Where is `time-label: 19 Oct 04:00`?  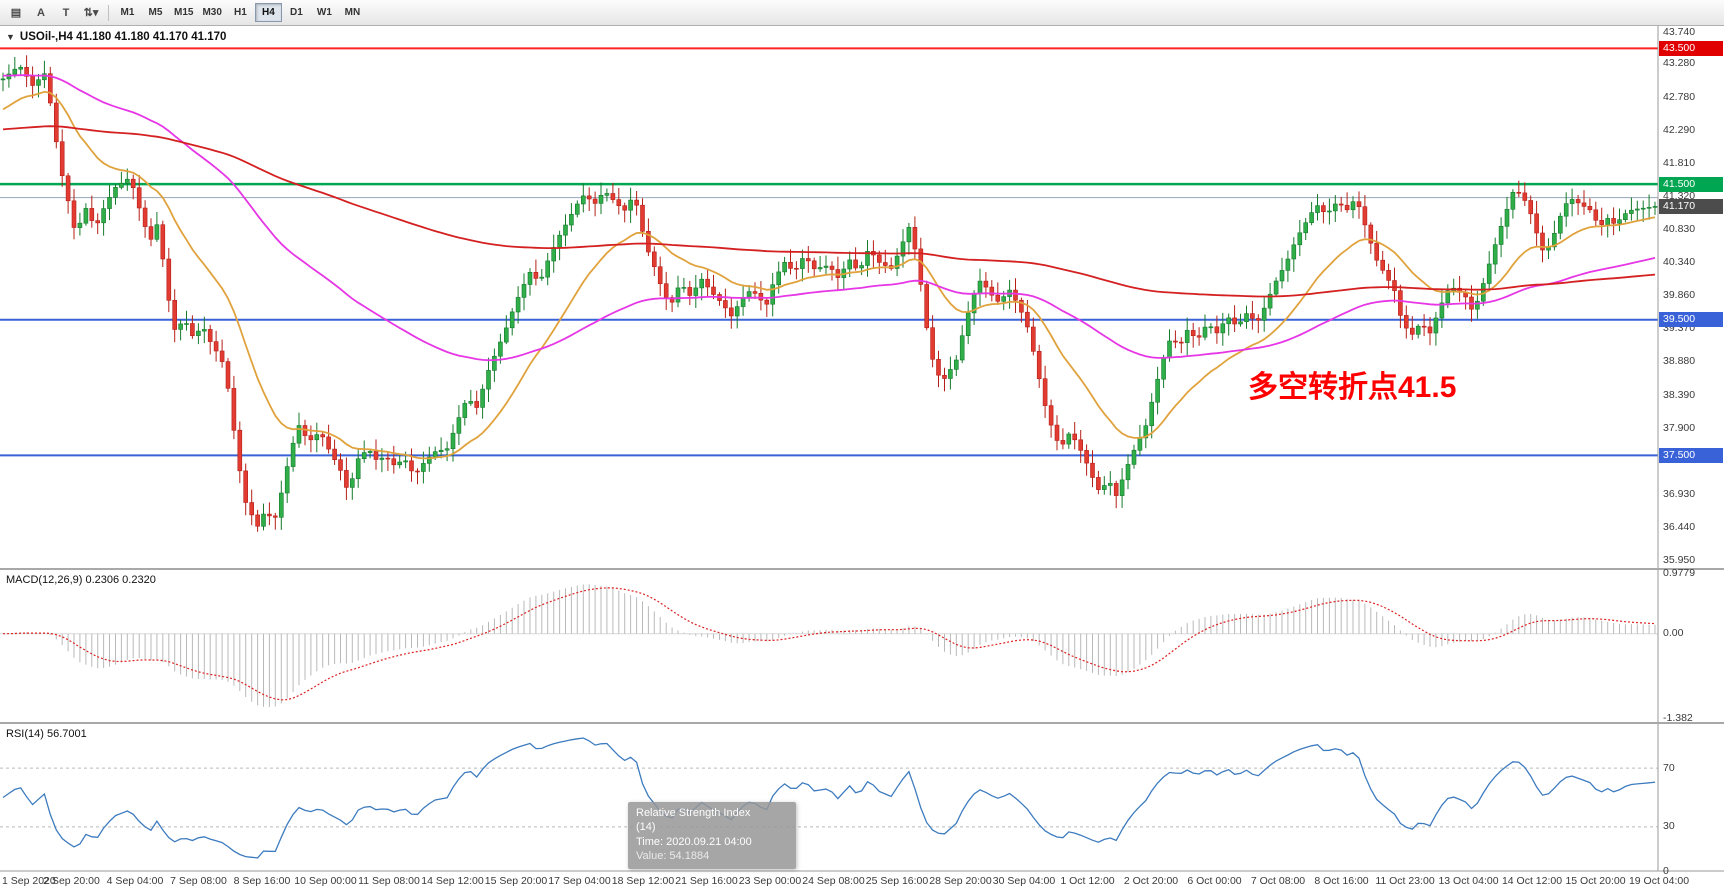
time-label: 19 Oct 04:00 is located at coordinates (1659, 881).